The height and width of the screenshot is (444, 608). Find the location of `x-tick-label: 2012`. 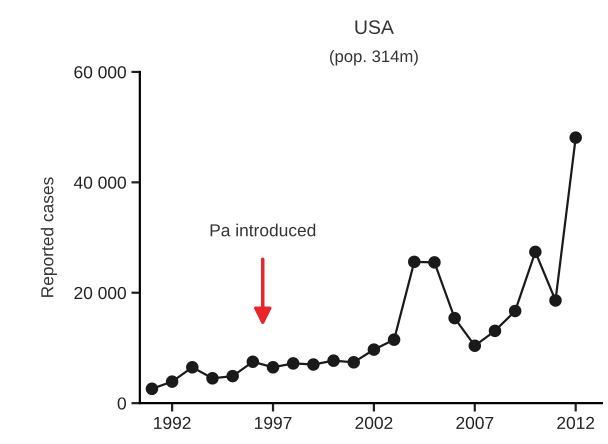

x-tick-label: 2012 is located at coordinates (575, 423).